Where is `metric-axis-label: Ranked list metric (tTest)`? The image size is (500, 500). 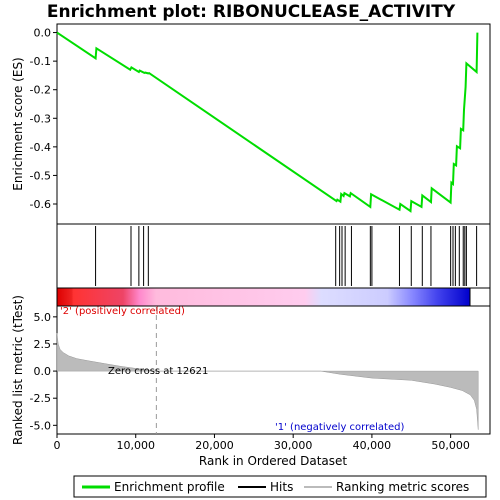 metric-axis-label: Ranked list metric (tTest) is located at coordinates (18, 370).